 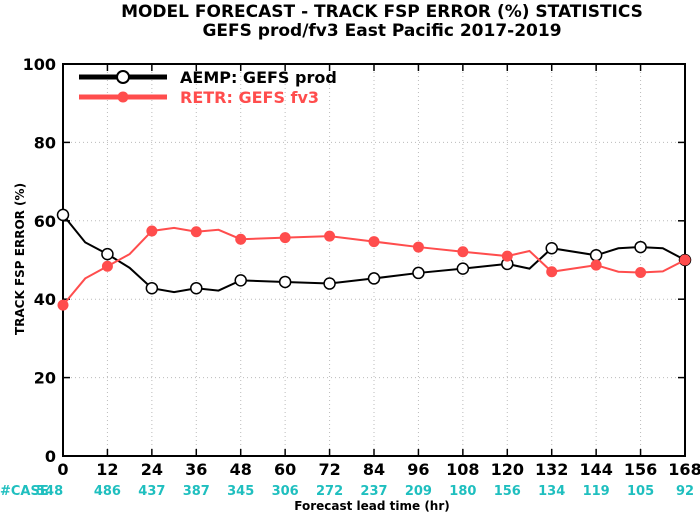 I want to click on legend-label-2: RETR: GEFS fv3, so click(x=249, y=97).